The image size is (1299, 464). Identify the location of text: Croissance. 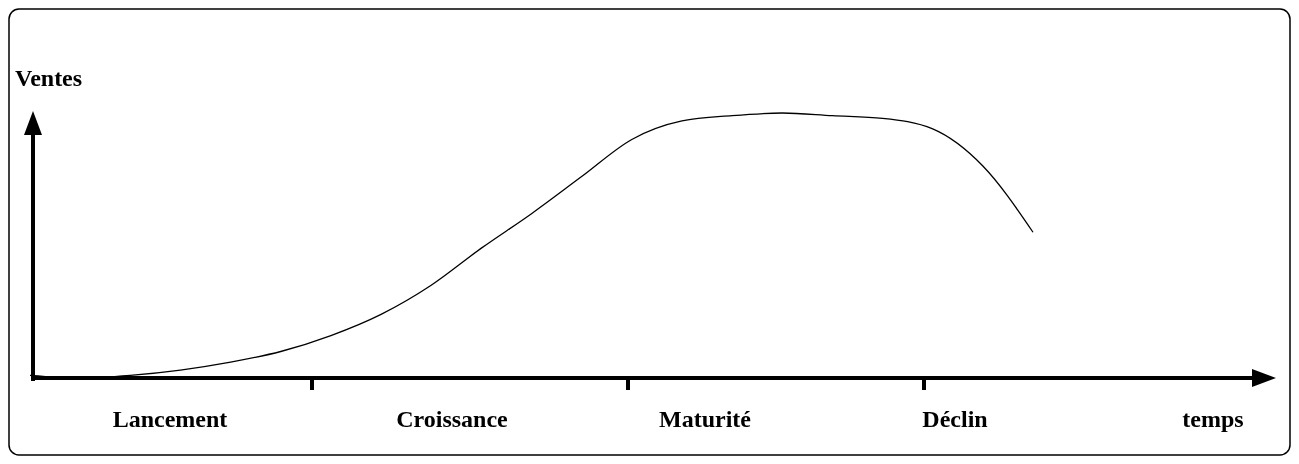
(452, 419).